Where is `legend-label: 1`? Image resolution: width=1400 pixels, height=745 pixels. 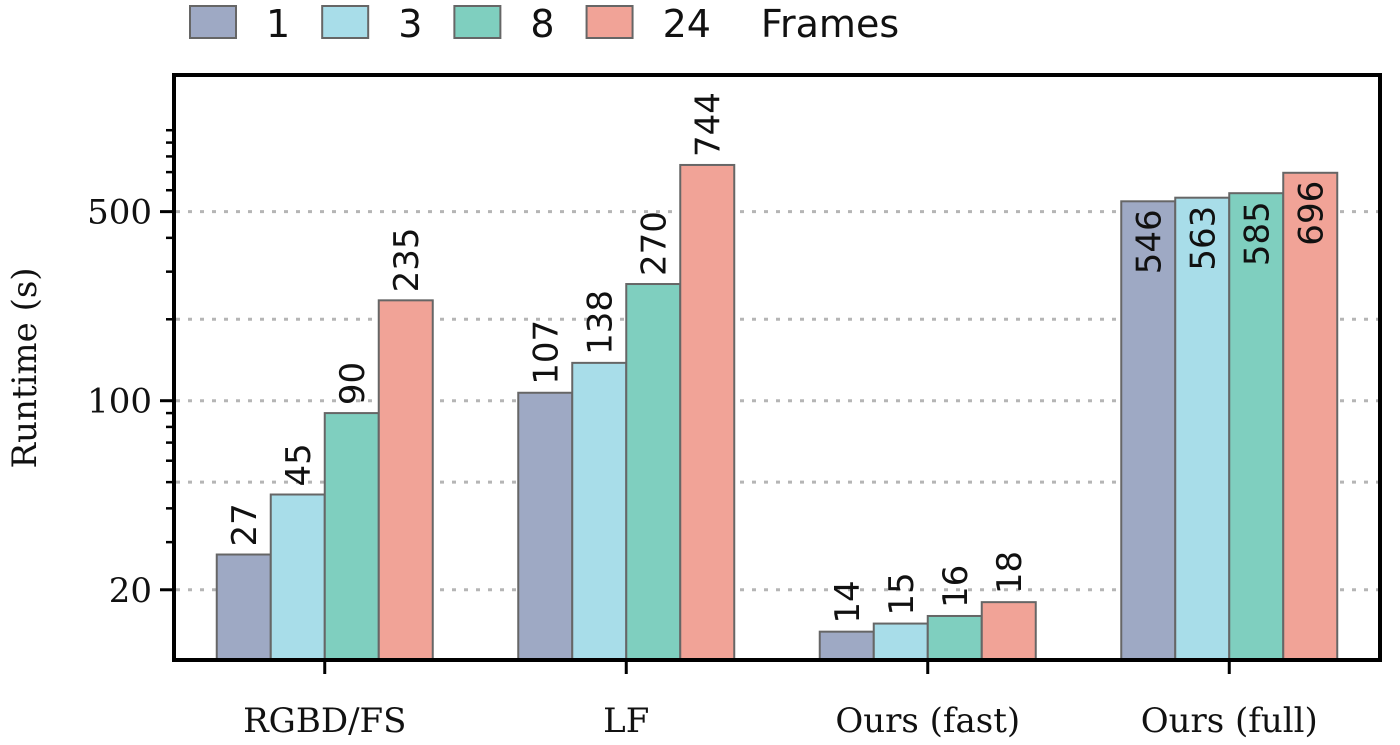 legend-label: 1 is located at coordinates (278, 24).